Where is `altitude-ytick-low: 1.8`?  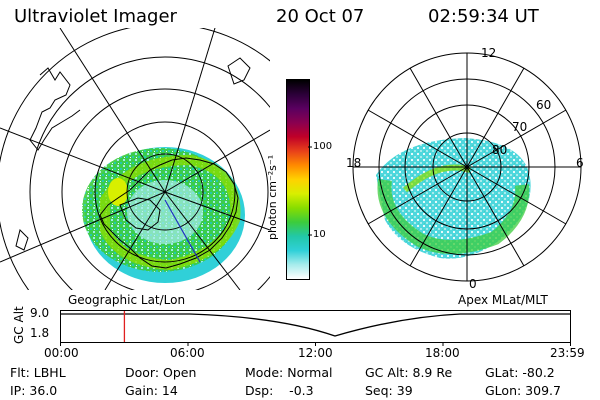 altitude-ytick-low: 1.8 is located at coordinates (40, 333).